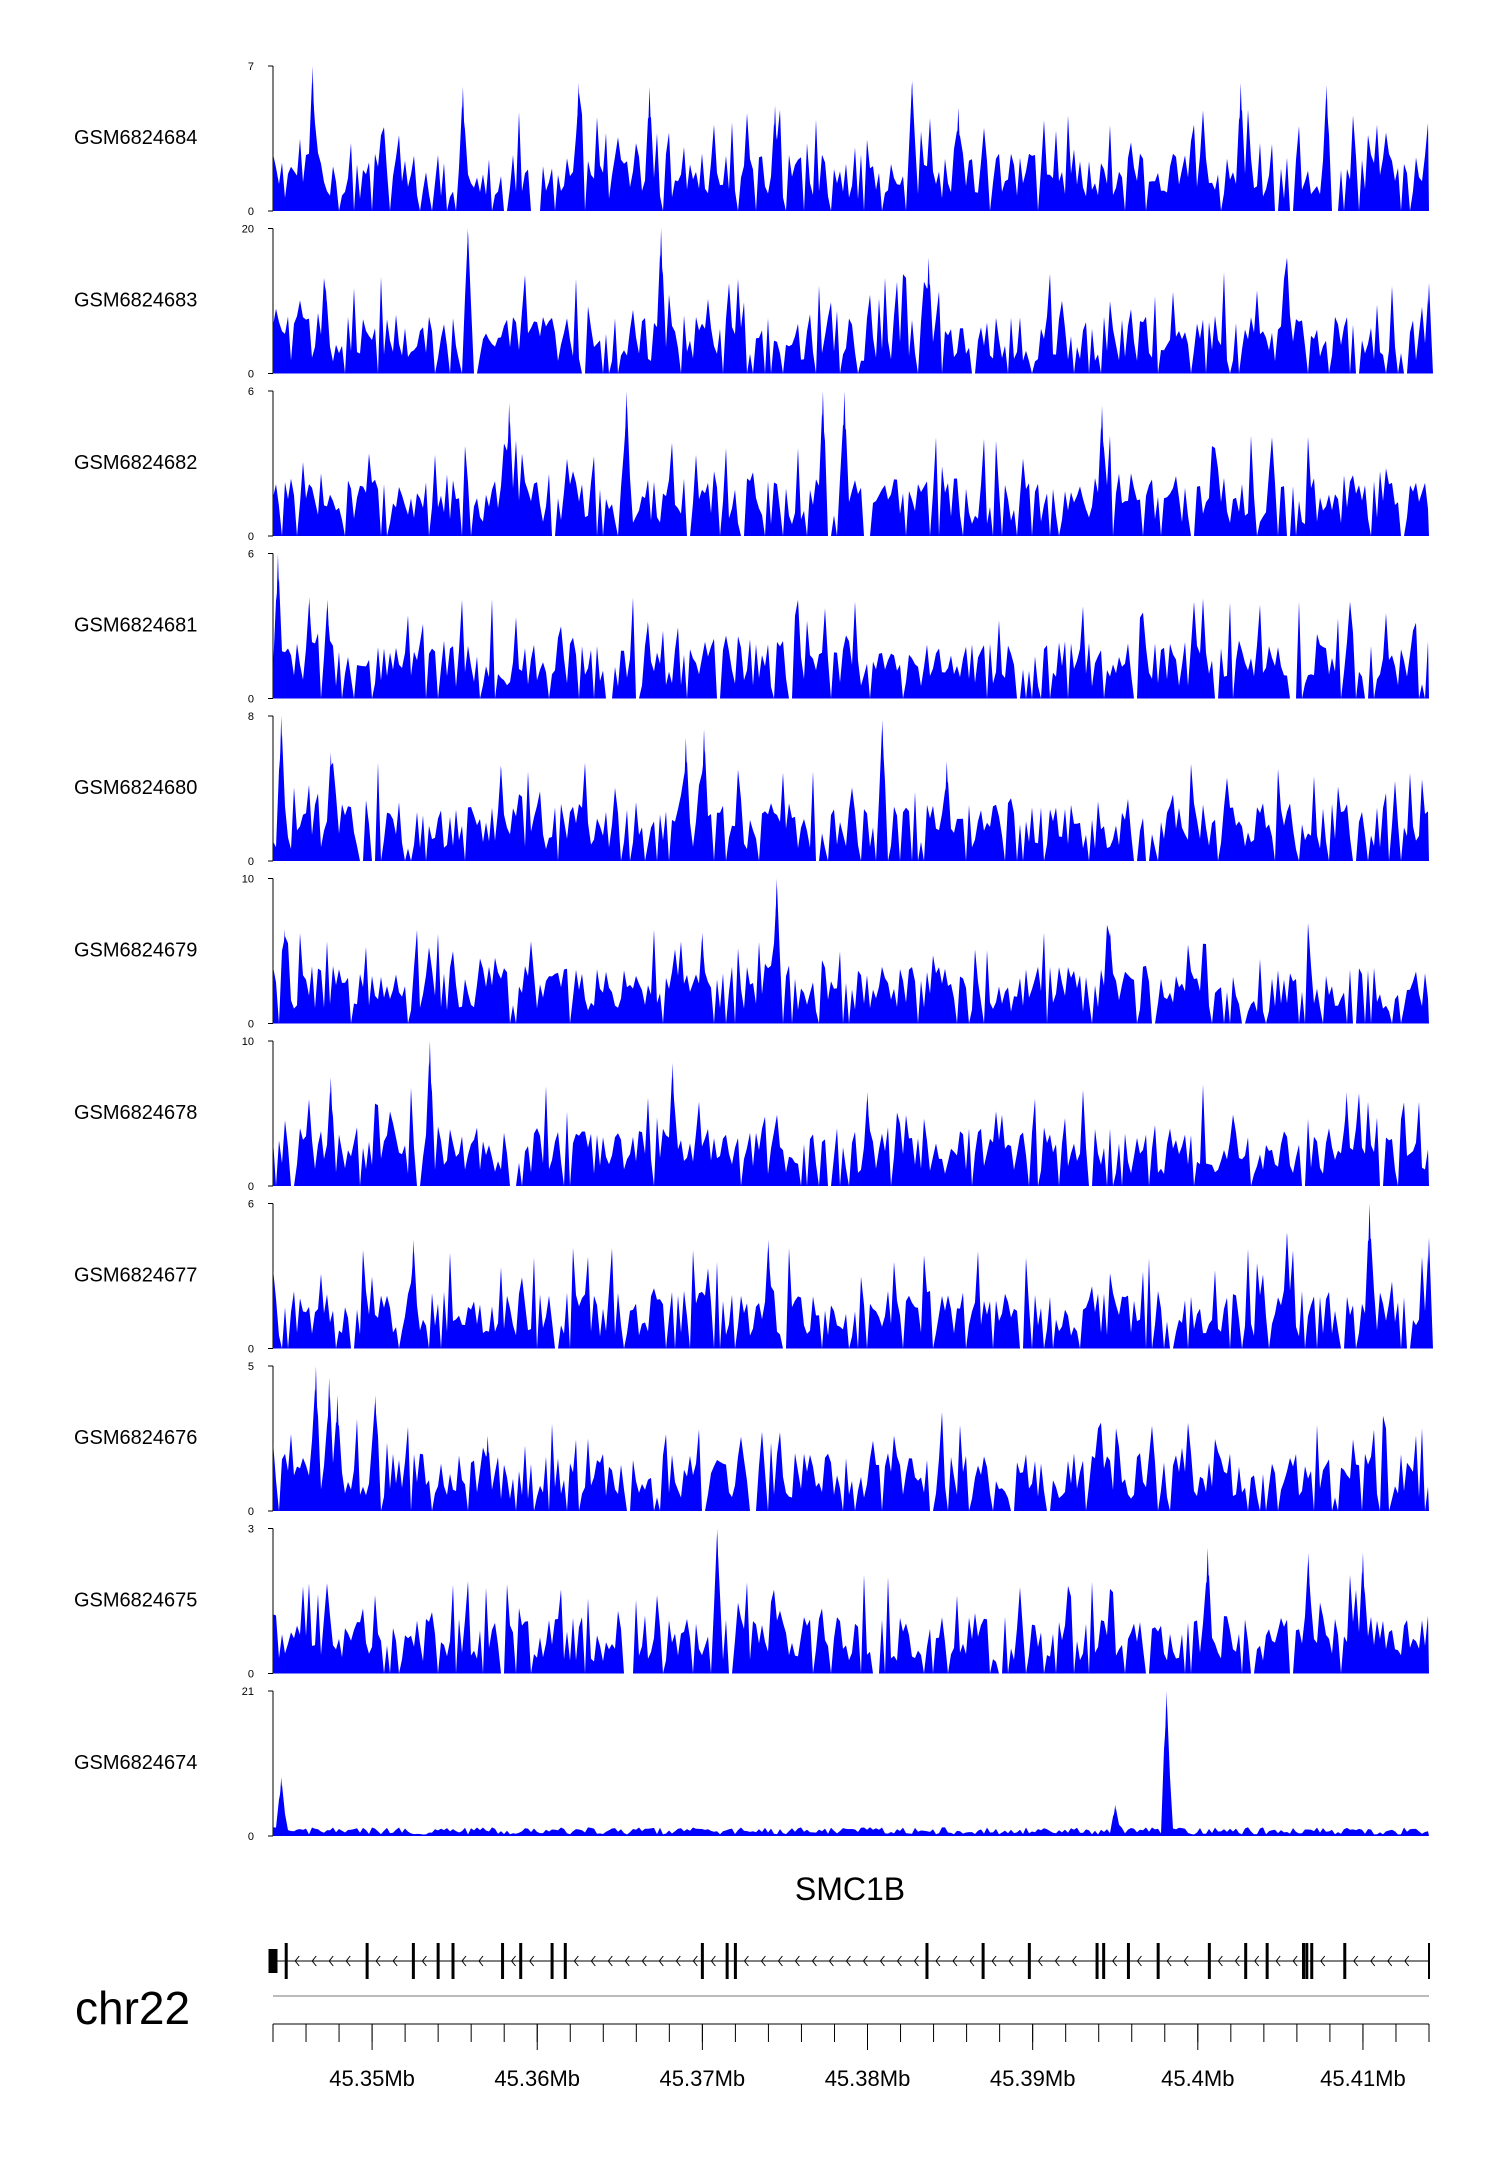  What do you see at coordinates (135, 138) in the screenshot?
I see `track-name-label: GSM6824684` at bounding box center [135, 138].